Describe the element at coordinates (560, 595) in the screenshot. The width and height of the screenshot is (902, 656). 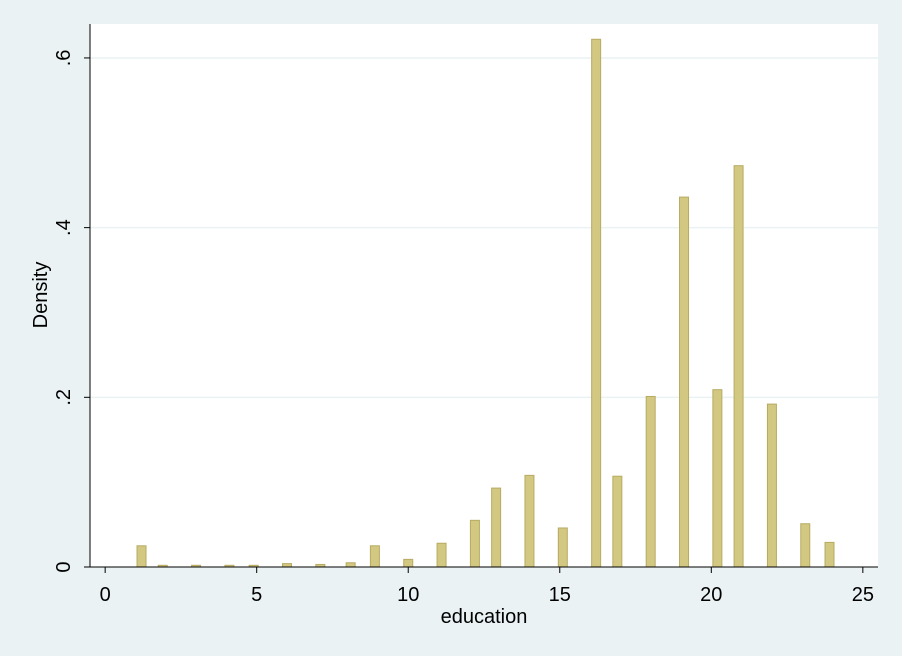
I see `x-tick-label: 15` at that location.